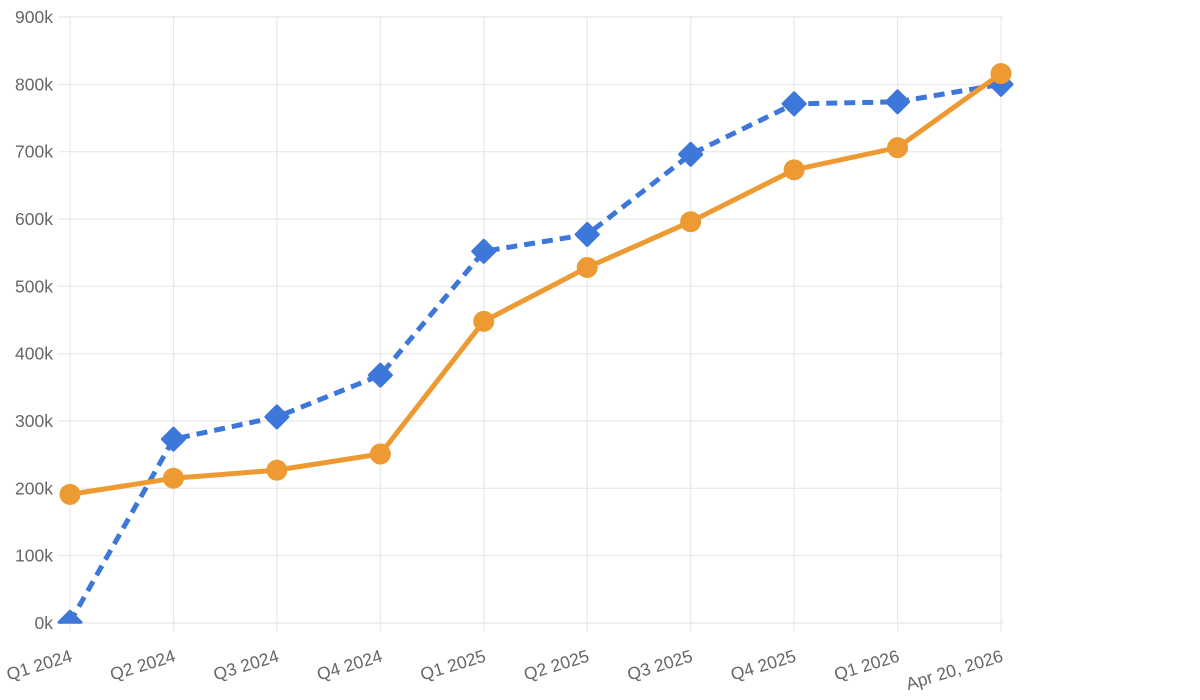  I want to click on x-tick-label: Q1 2024, so click(39, 665).